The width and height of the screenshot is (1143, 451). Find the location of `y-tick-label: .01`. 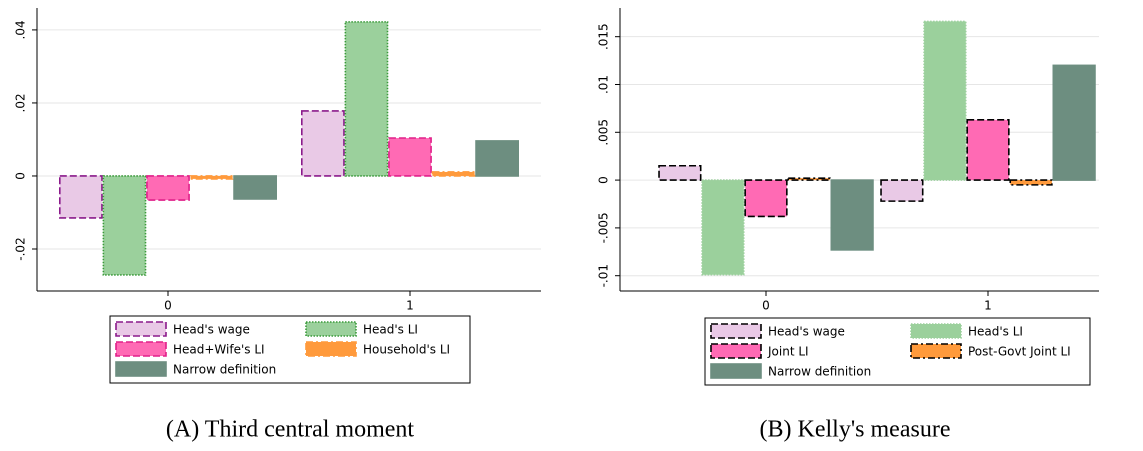

y-tick-label: .01 is located at coordinates (604, 84).